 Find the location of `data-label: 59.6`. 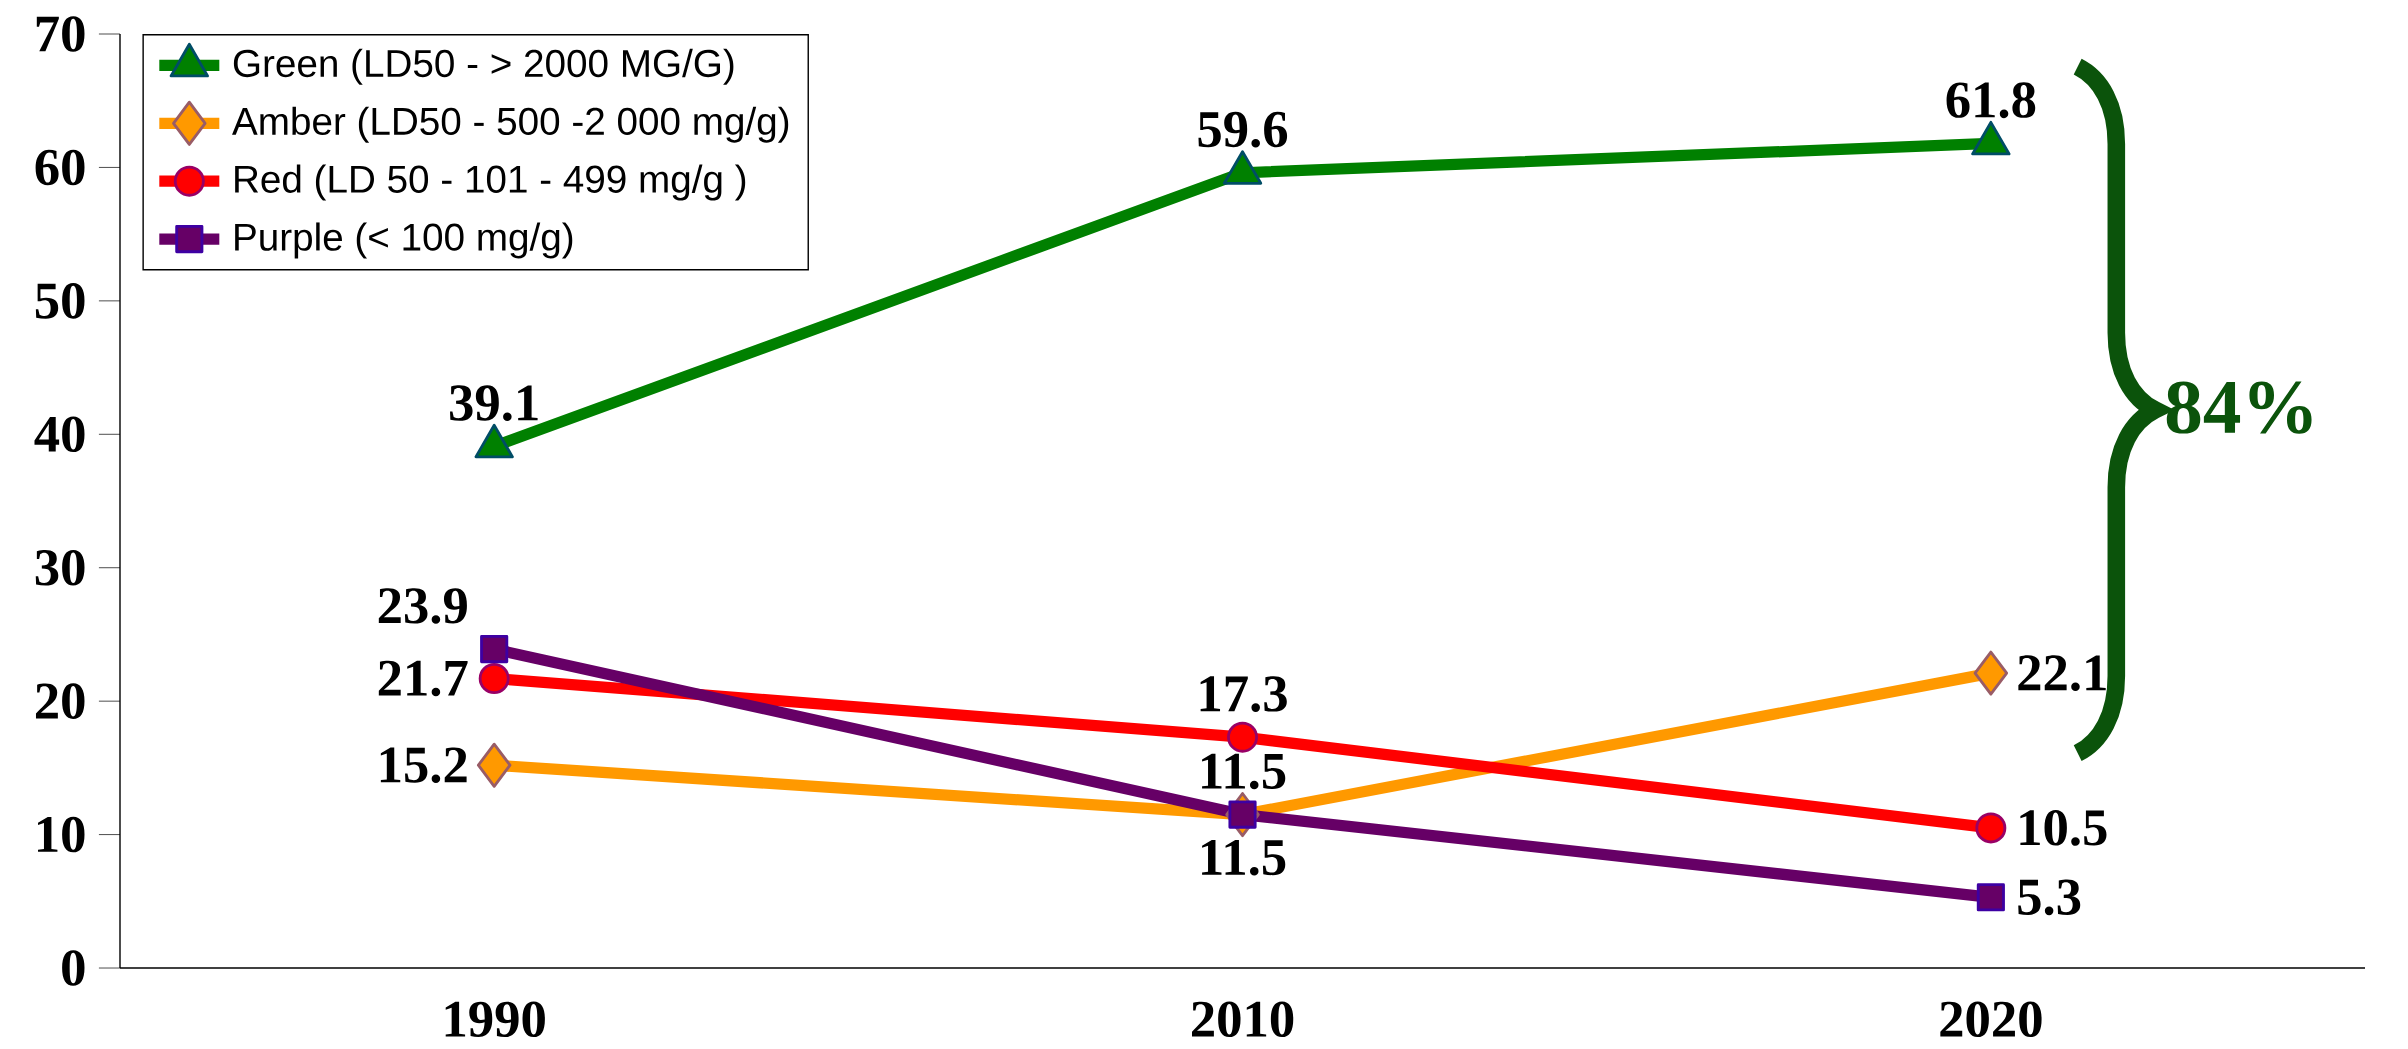

data-label: 59.6 is located at coordinates (1243, 129).